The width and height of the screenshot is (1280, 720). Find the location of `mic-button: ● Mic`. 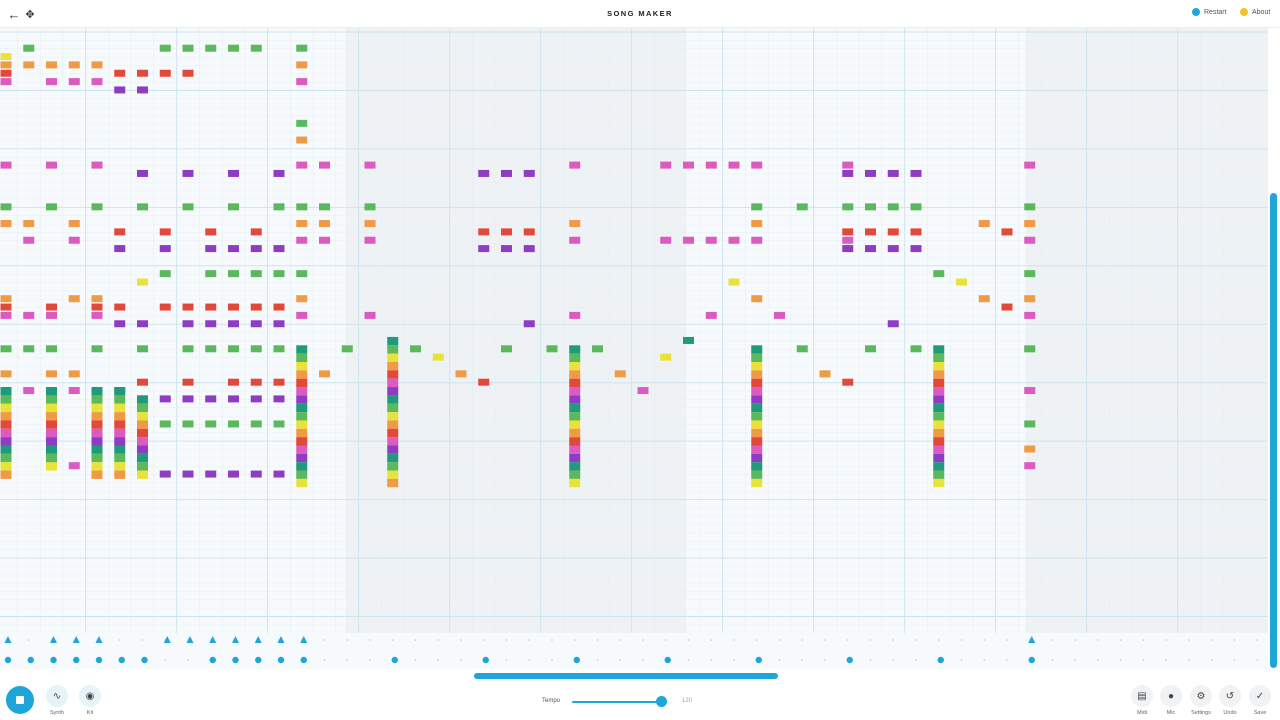

mic-button: ● Mic is located at coordinates (1171, 700).